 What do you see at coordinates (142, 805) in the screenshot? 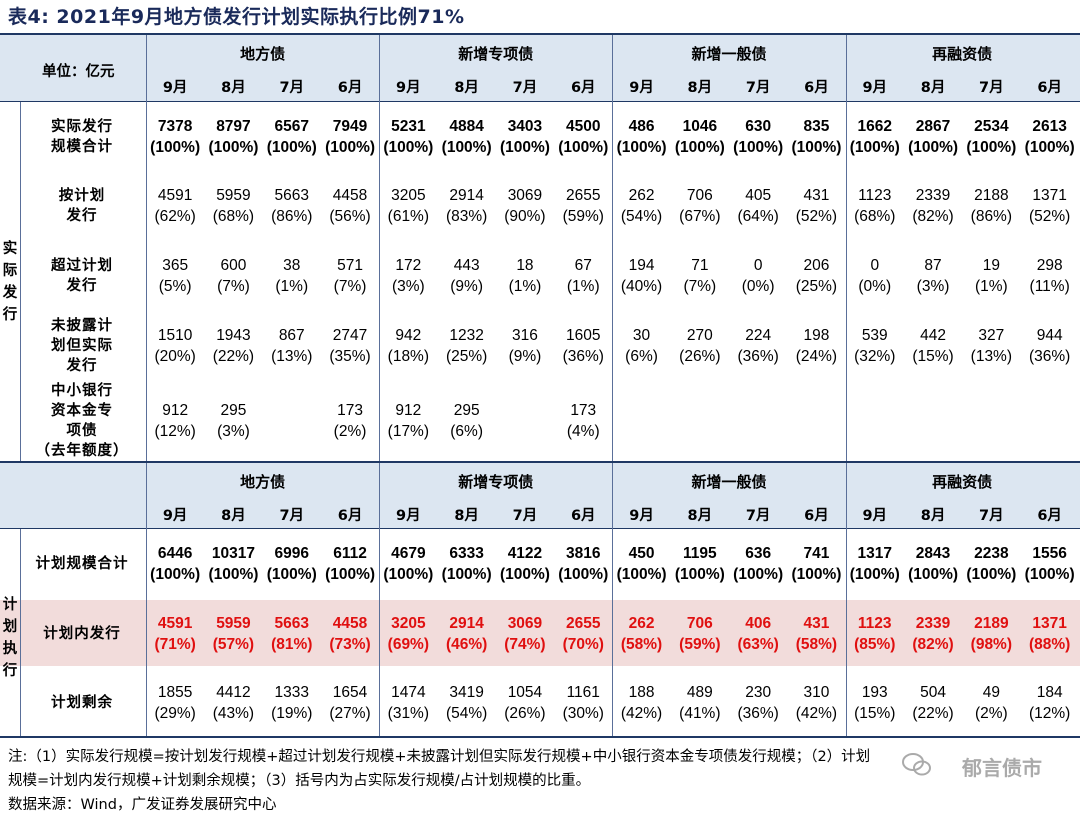
I see `source-line: 数据来源：Wind，广发证券发展研究中心` at bounding box center [142, 805].